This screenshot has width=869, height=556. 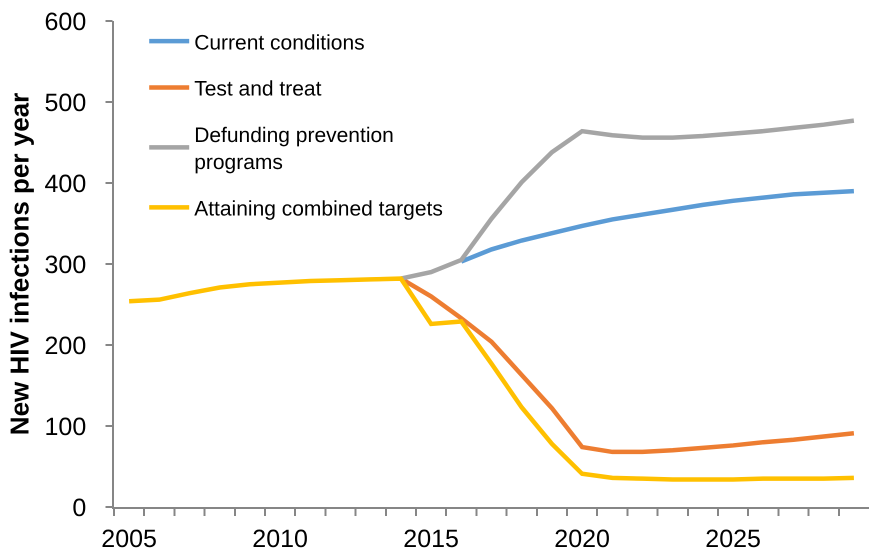 What do you see at coordinates (65, 102) in the screenshot?
I see `y-tick-label: 500` at bounding box center [65, 102].